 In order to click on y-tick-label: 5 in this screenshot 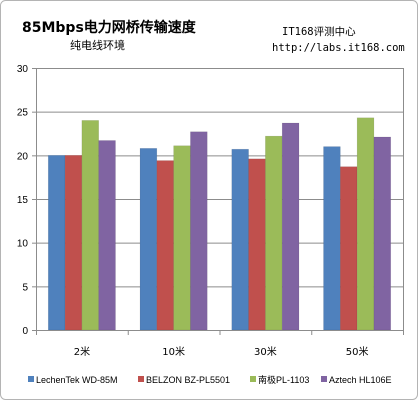, I will do `click(25, 287)`.